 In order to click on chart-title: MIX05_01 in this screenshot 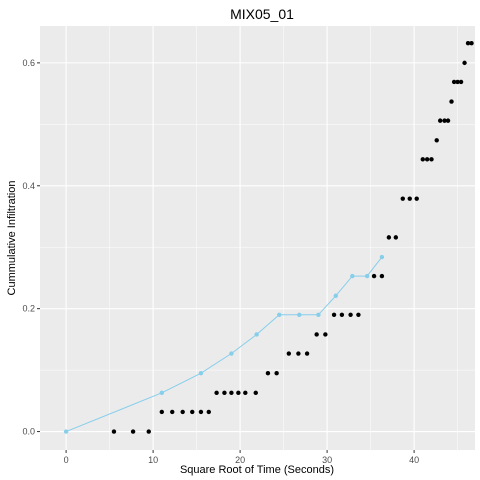, I will do `click(262, 14)`.